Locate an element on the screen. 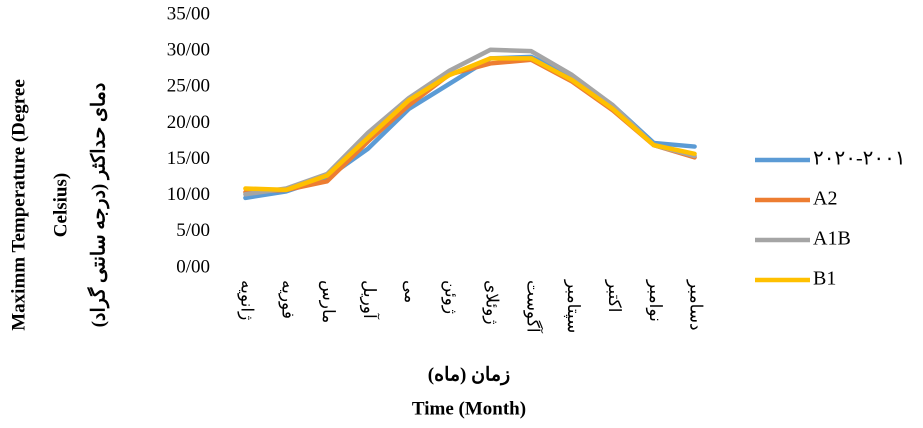 This screenshot has height=428, width=923. legend-label: A1B is located at coordinates (832, 239).